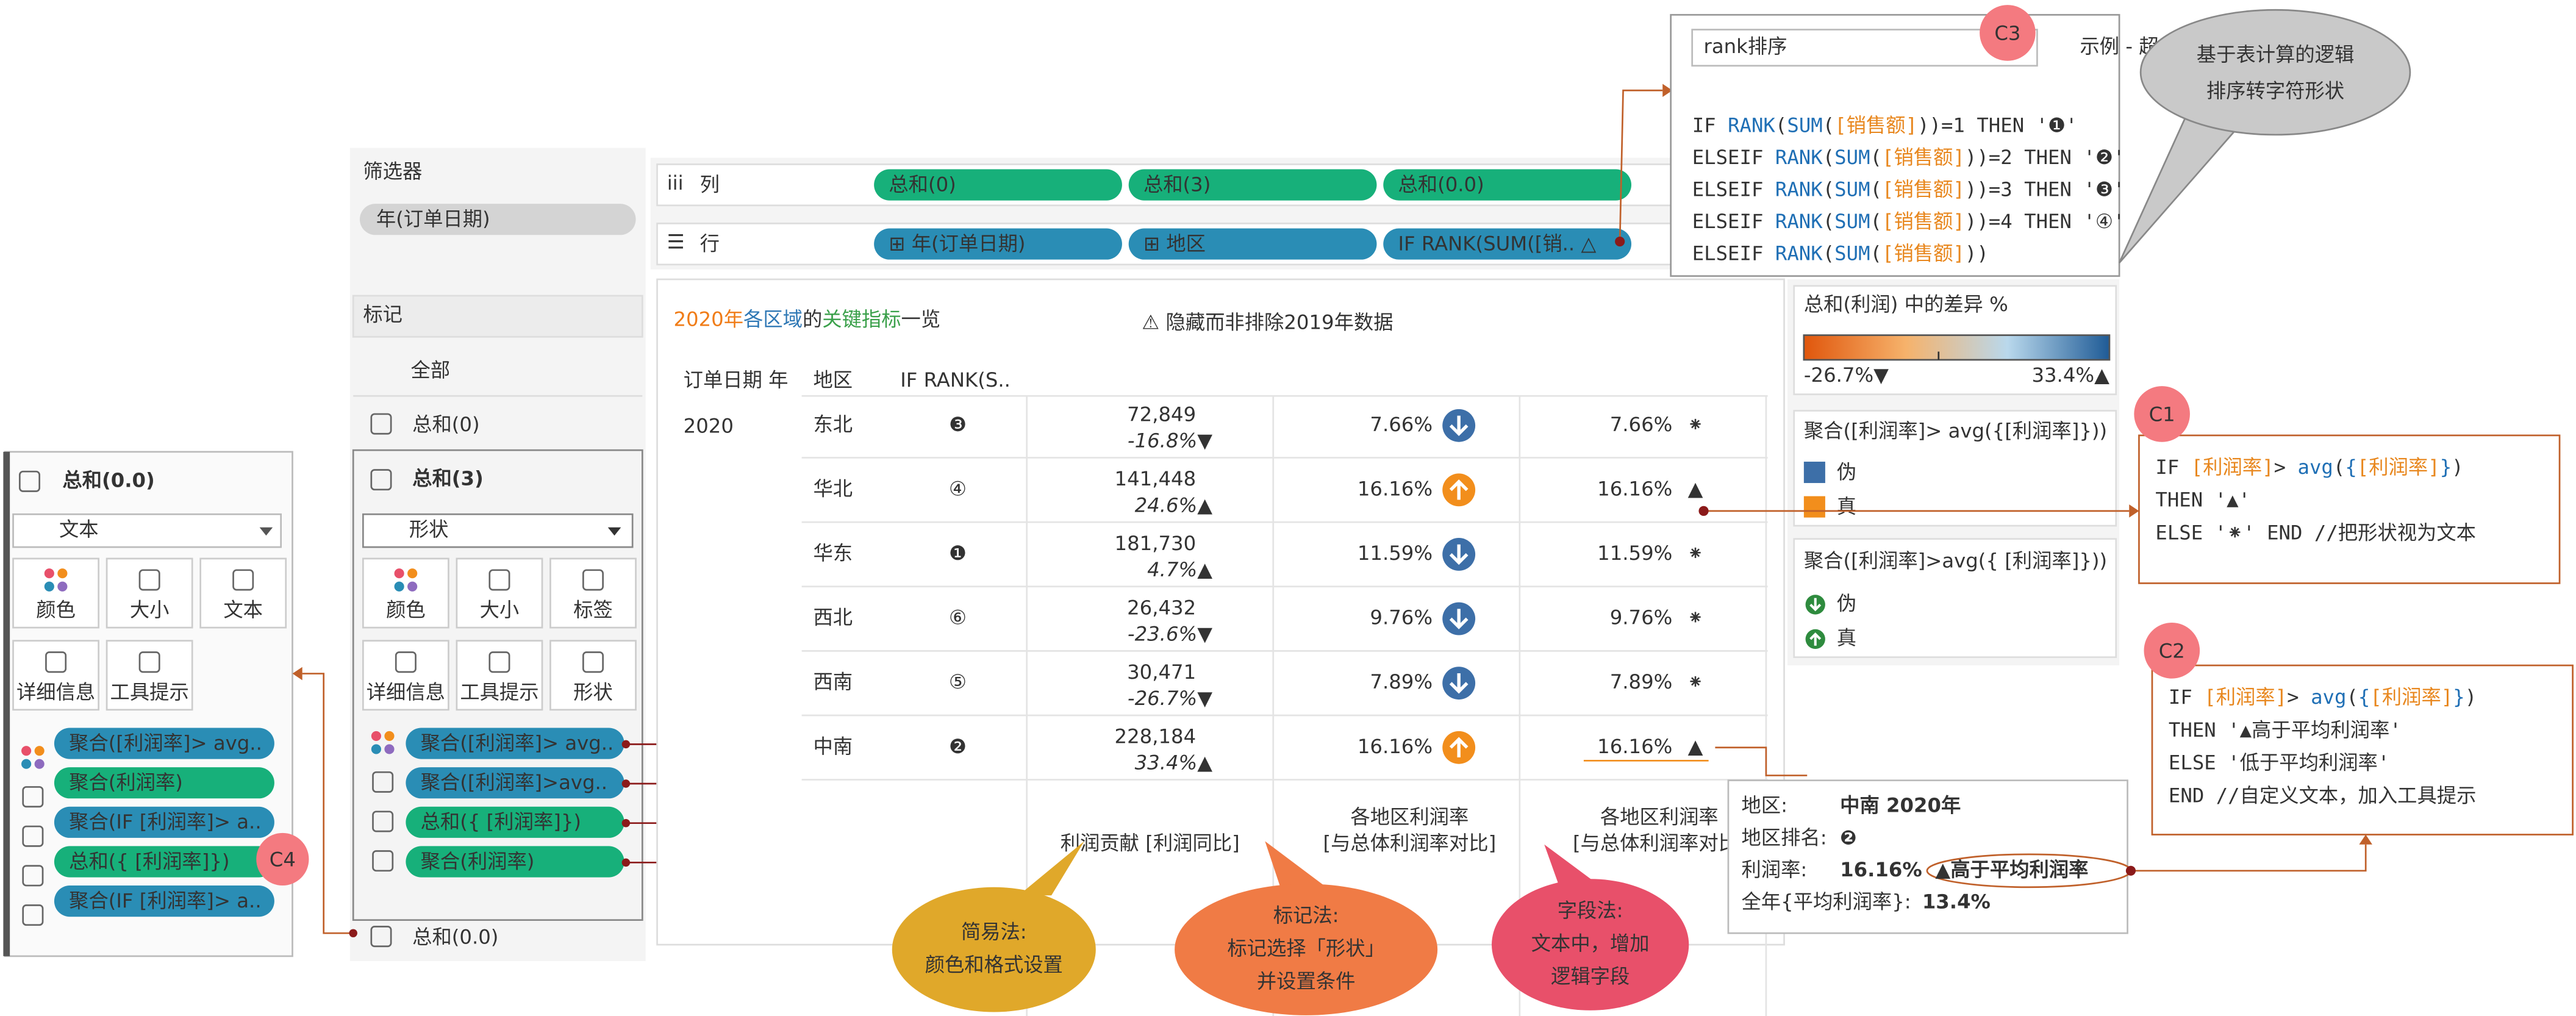 This screenshot has height=1016, width=2576. Describe the element at coordinates (1733, 189) in the screenshot. I see `code-token: ELSEIF` at that location.